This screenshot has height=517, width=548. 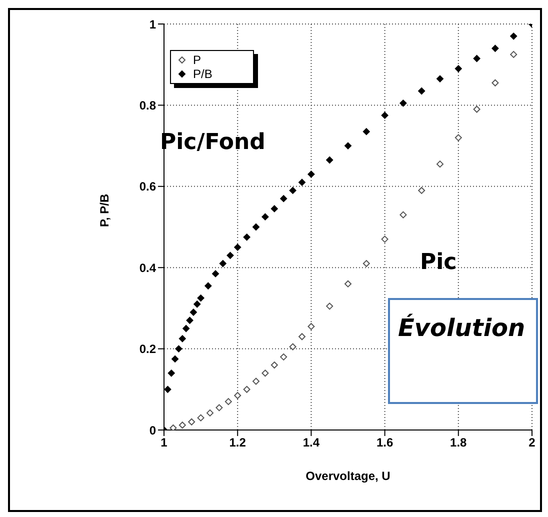 What do you see at coordinates (459, 443) in the screenshot?
I see `x-tick-label: 1.8` at bounding box center [459, 443].